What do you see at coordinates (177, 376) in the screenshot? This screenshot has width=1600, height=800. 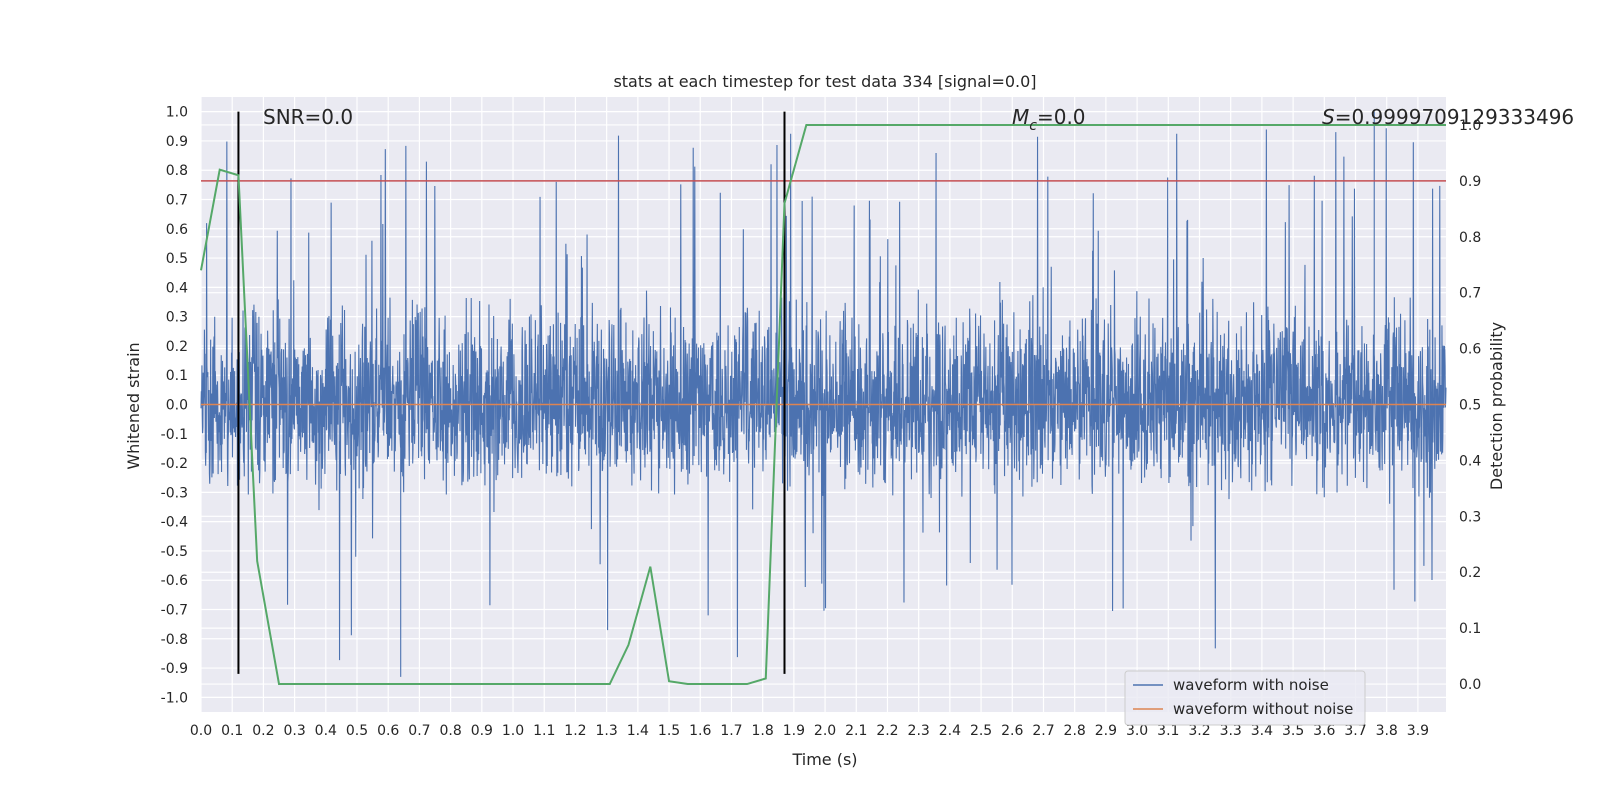 I see `y-tick-label: 0.1` at bounding box center [177, 376].